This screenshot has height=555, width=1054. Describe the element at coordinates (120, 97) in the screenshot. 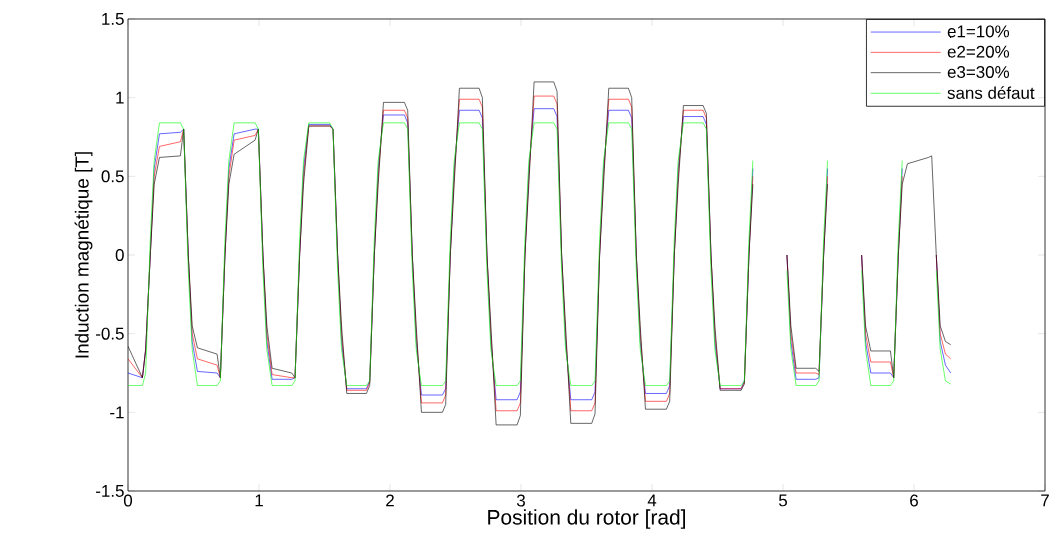

I see `y-tick-label: 1` at that location.